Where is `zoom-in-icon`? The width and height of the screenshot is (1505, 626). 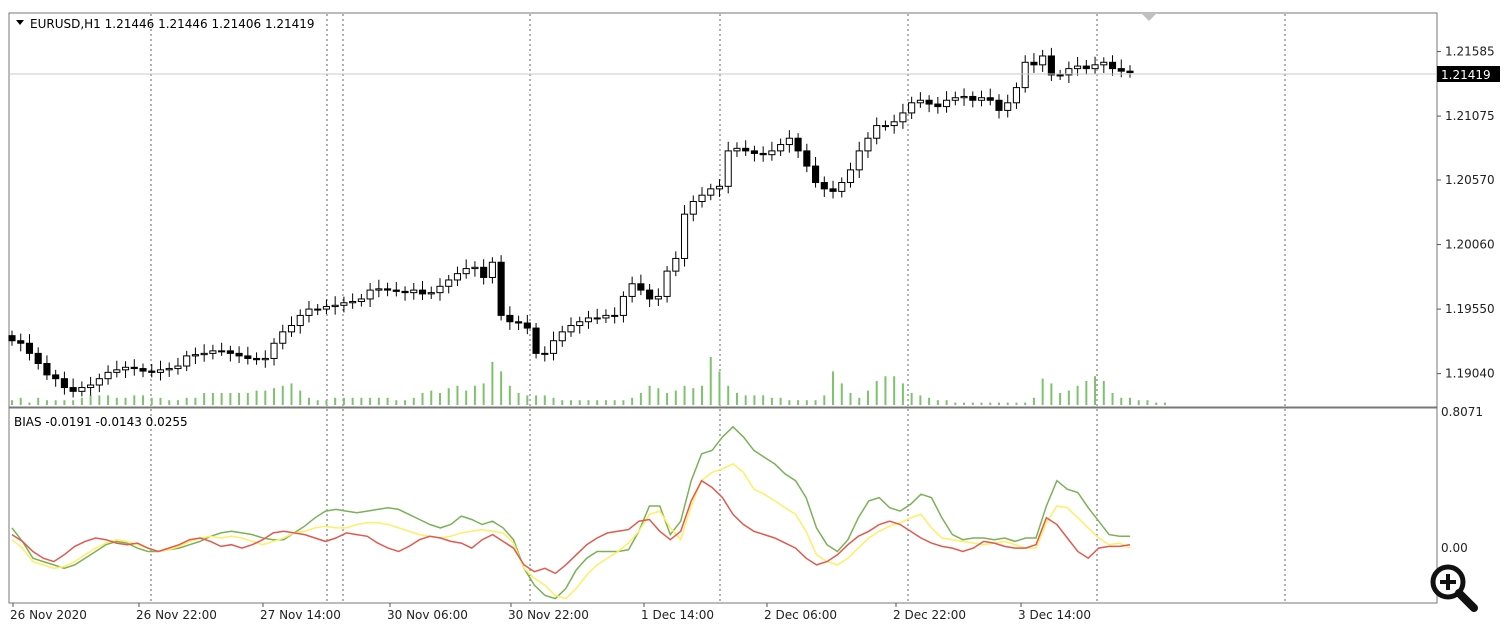
zoom-in-icon is located at coordinates (1454, 588).